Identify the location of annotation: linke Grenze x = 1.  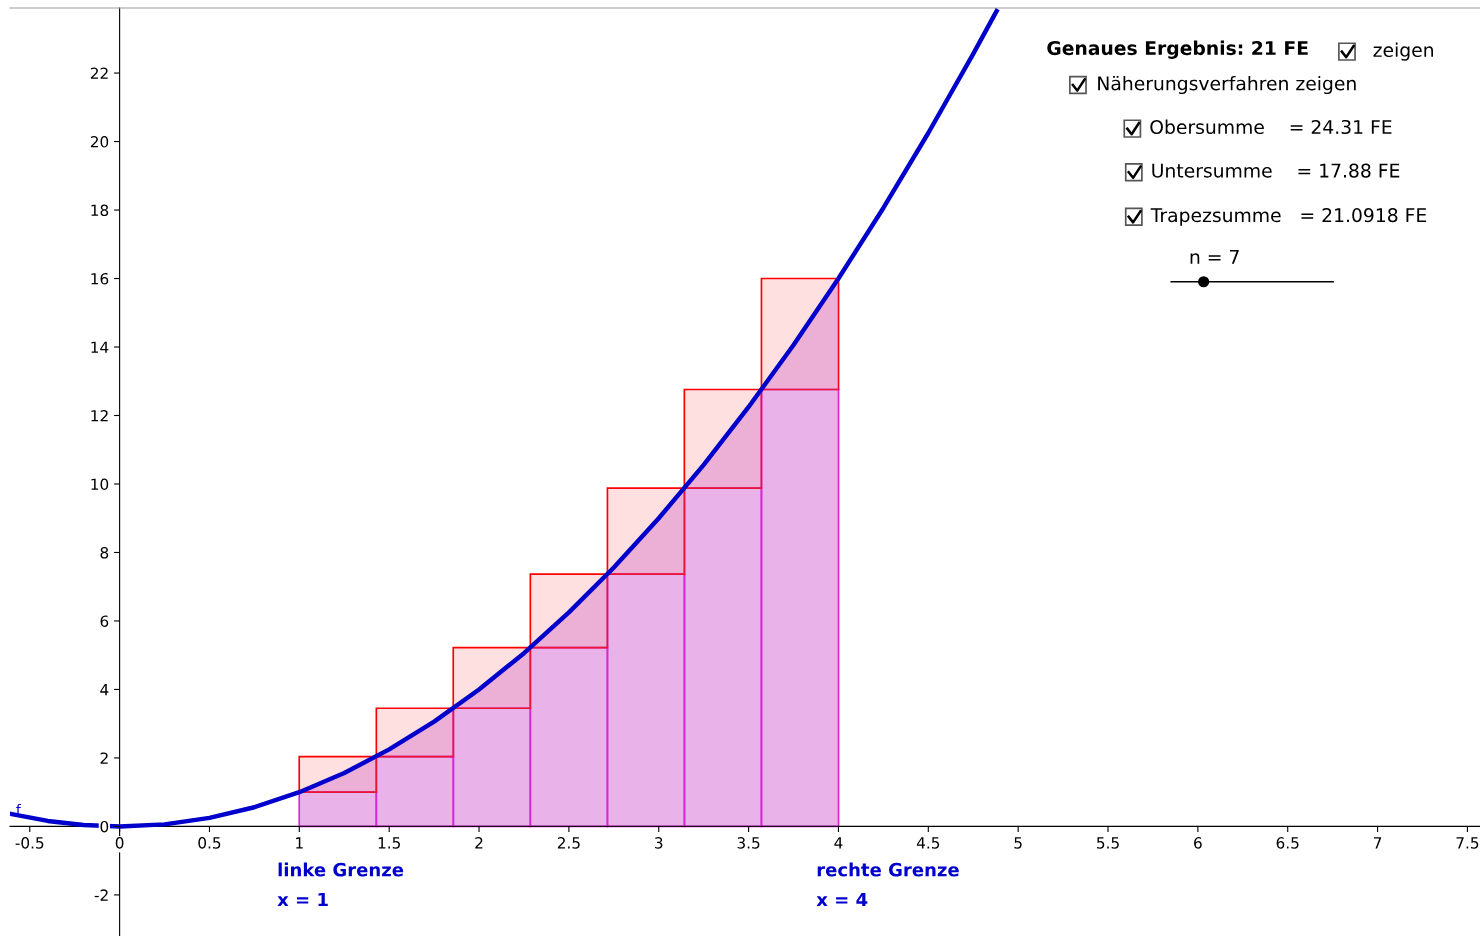
(340, 884).